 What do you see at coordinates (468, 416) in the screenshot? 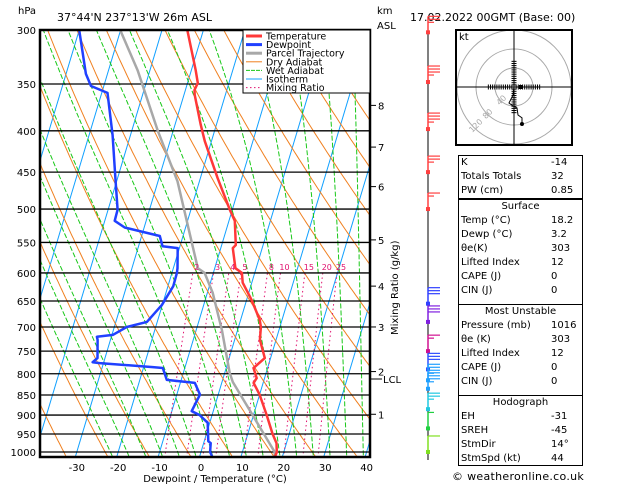
I see `index-label: EH` at bounding box center [468, 416].